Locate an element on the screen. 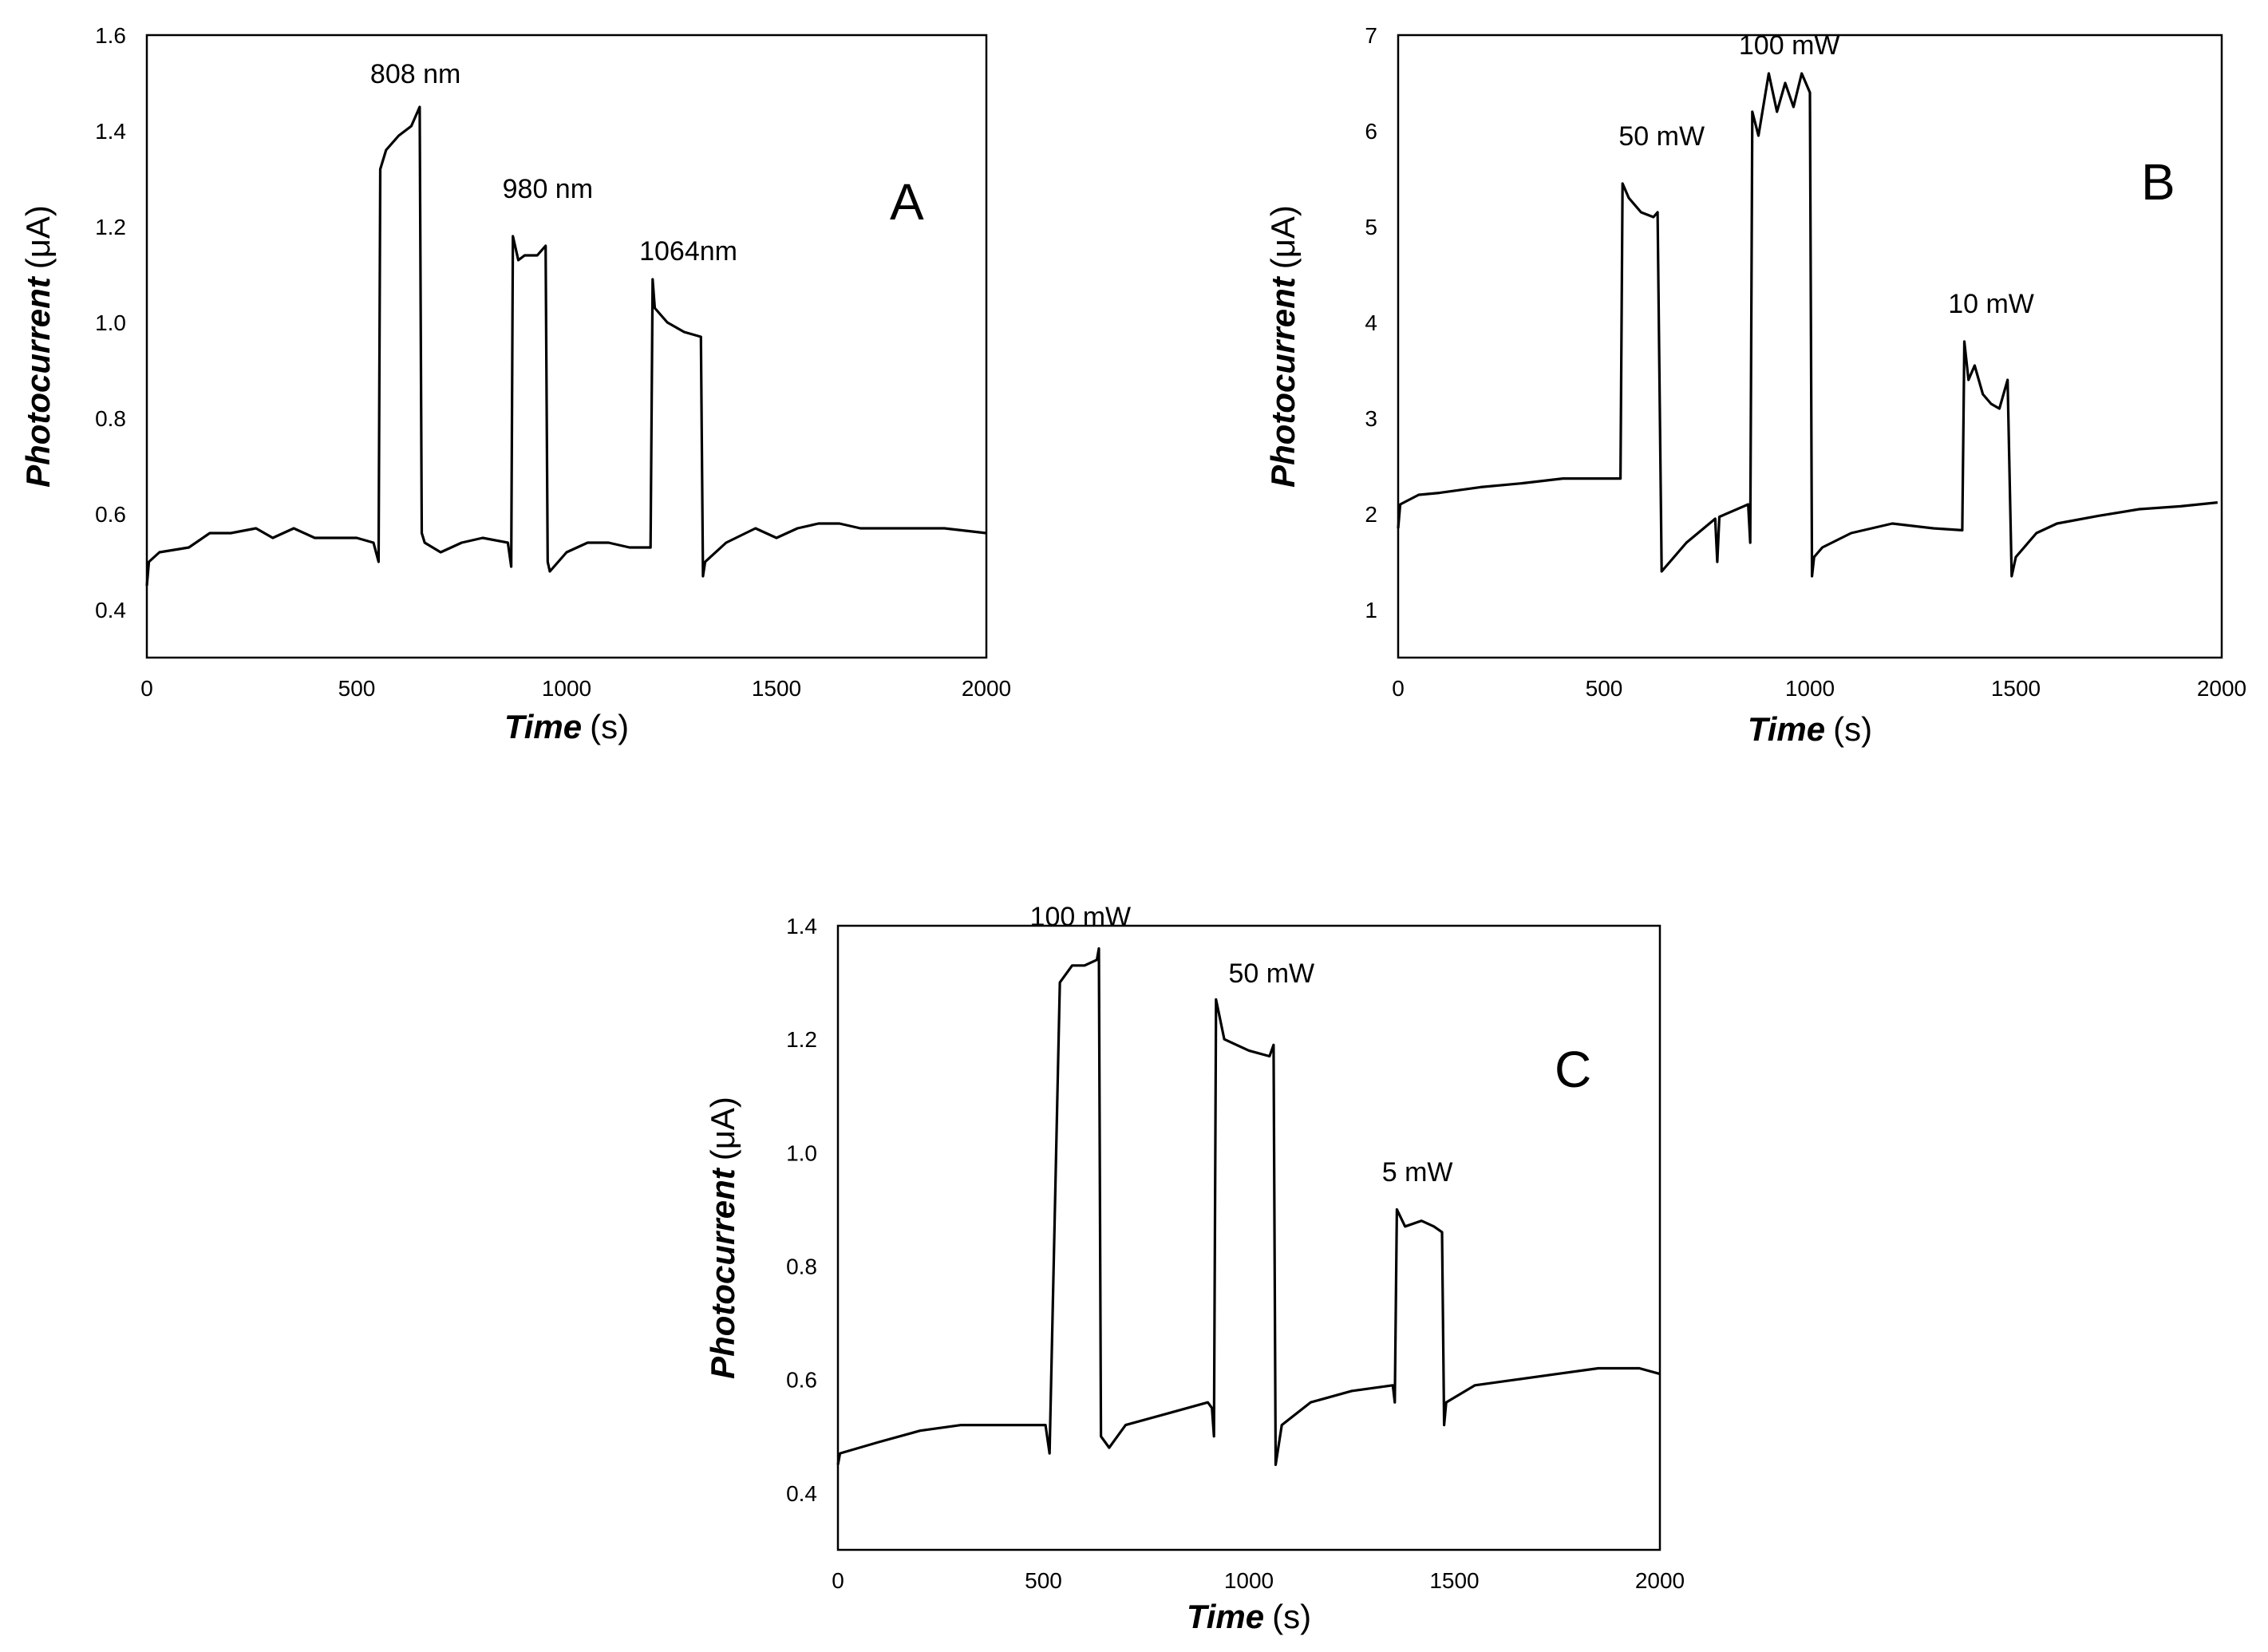  annotations: 100 mW 50 mW 5 mW is located at coordinates (1241, 1045).